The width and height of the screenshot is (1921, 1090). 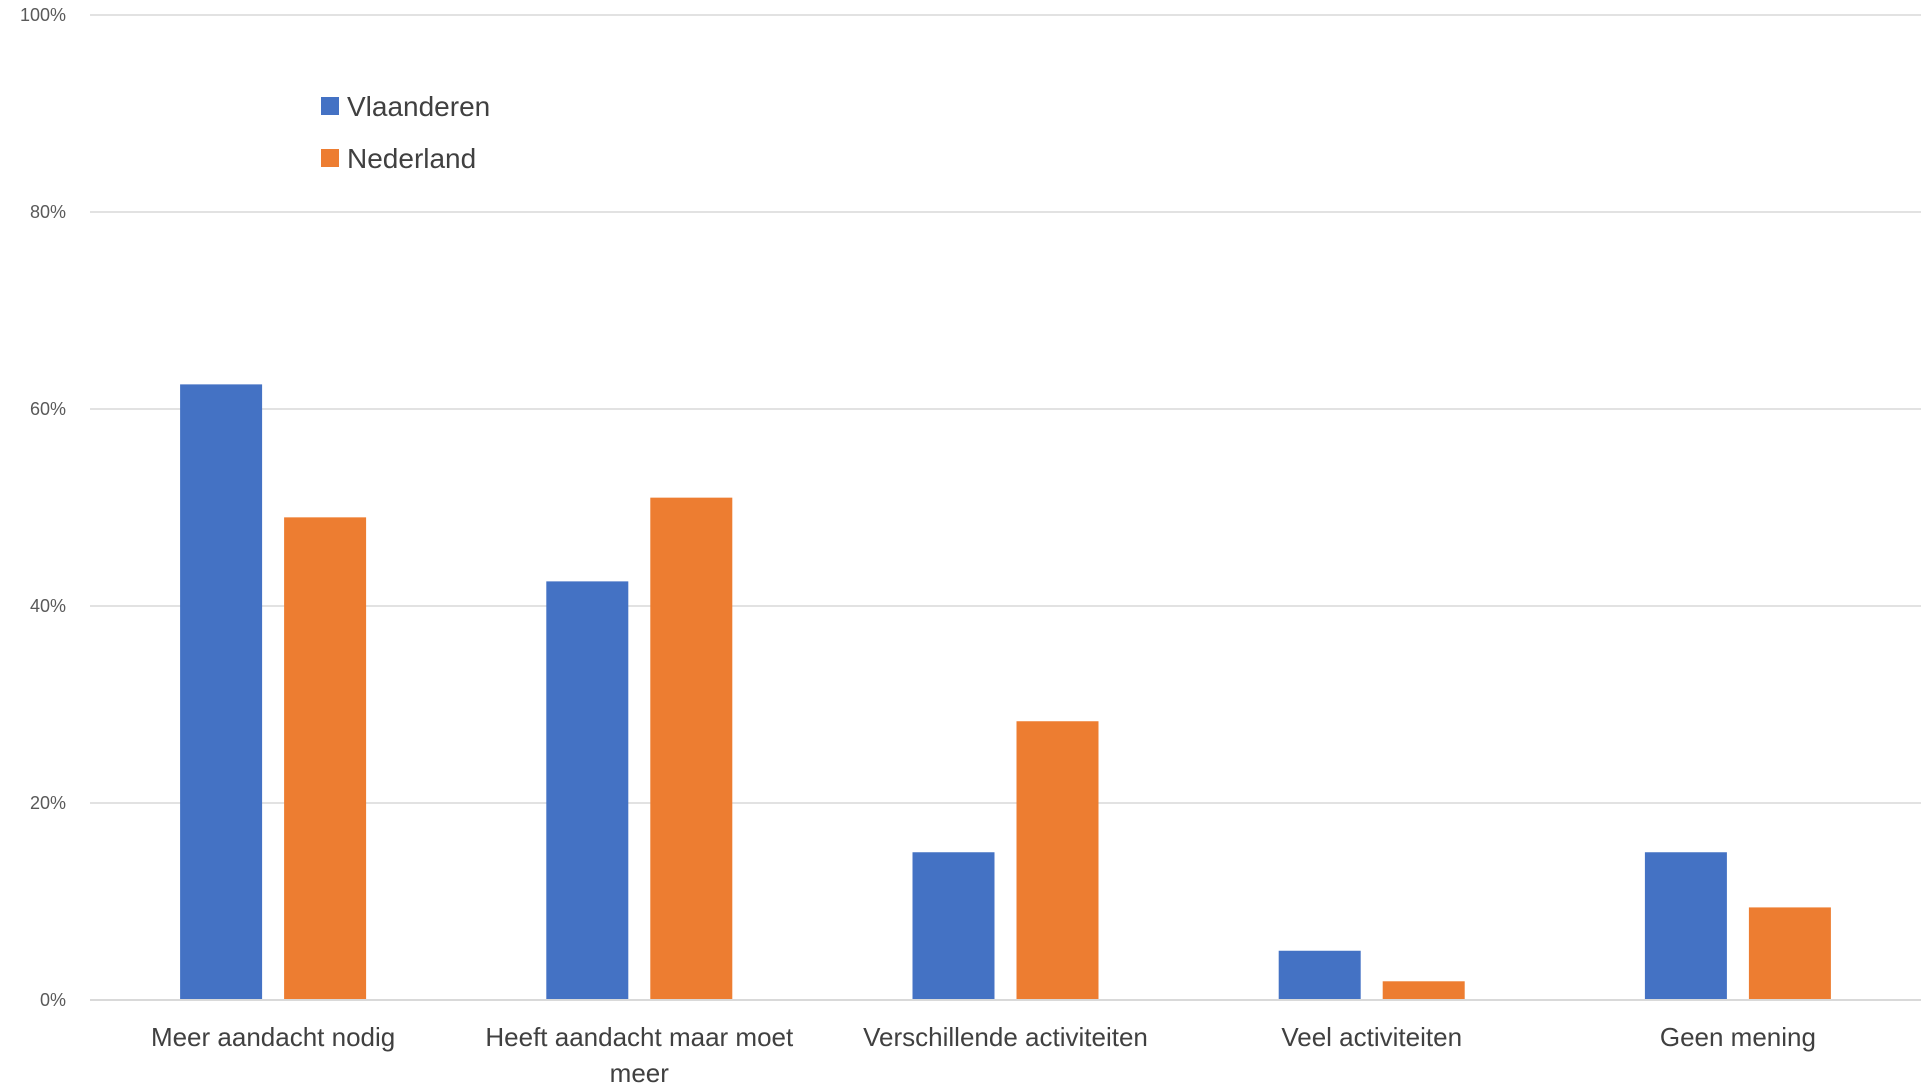 What do you see at coordinates (405, 132) in the screenshot?
I see `legend: Vlaanderen Nederland` at bounding box center [405, 132].